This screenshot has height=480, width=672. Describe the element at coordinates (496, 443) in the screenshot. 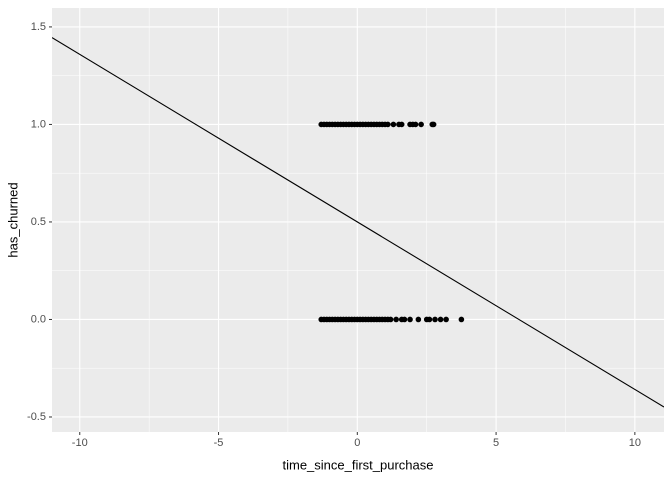

I see `x-tick-label: 5` at that location.